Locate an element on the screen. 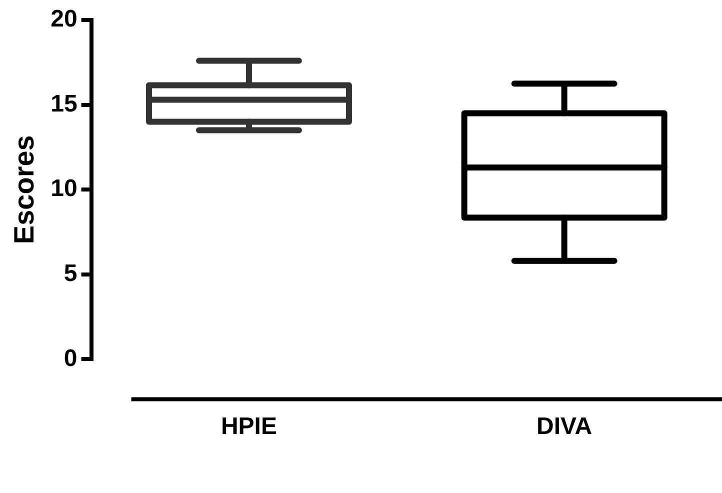 Image resolution: width=722 pixels, height=493 pixels. y-tick-label: 10 is located at coordinates (64, 188).